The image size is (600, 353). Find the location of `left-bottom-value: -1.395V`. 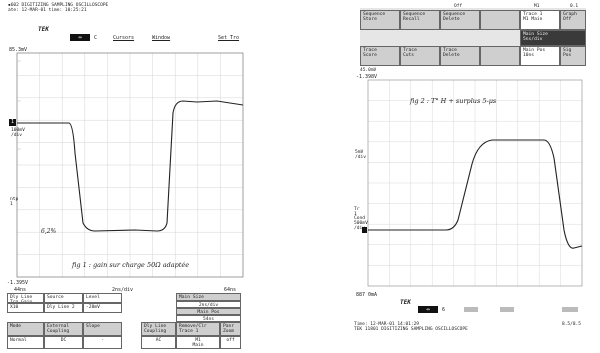

left-bottom-value: -1.395V is located at coordinates (18, 283).